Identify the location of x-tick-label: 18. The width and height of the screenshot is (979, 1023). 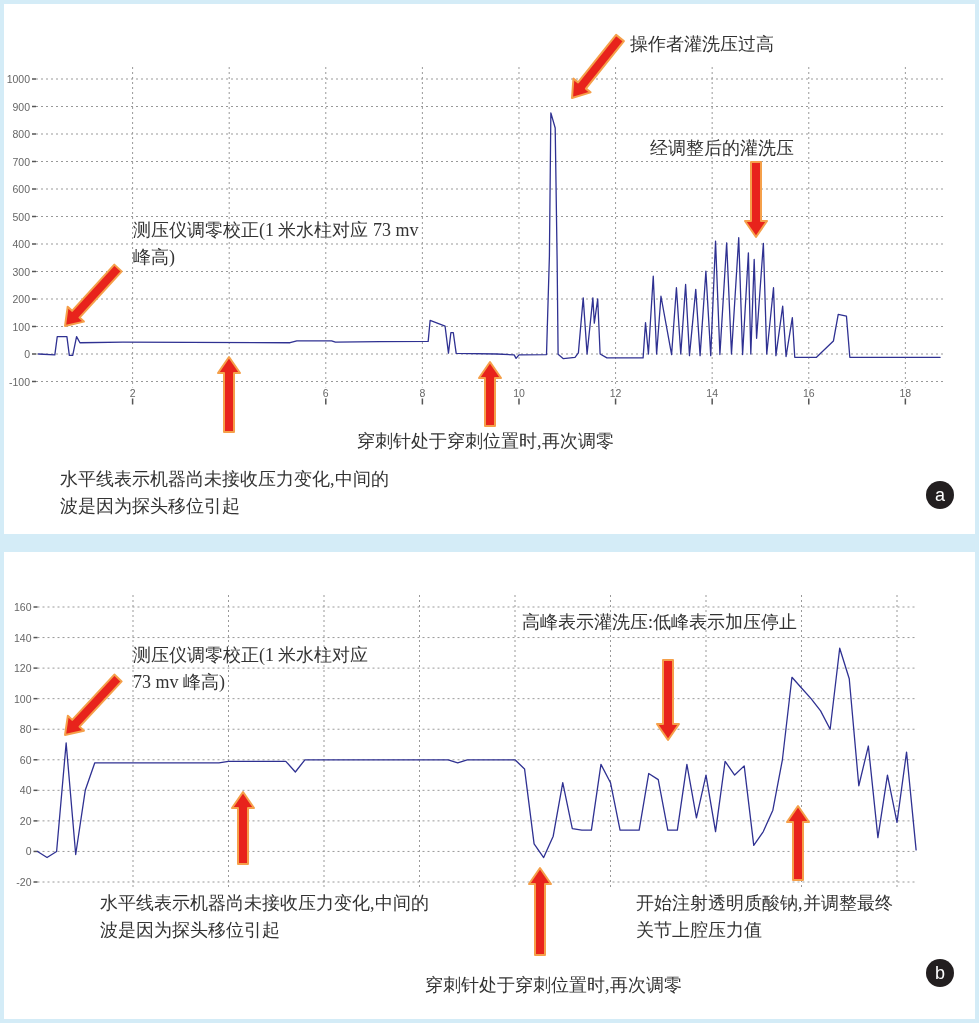
(905, 392).